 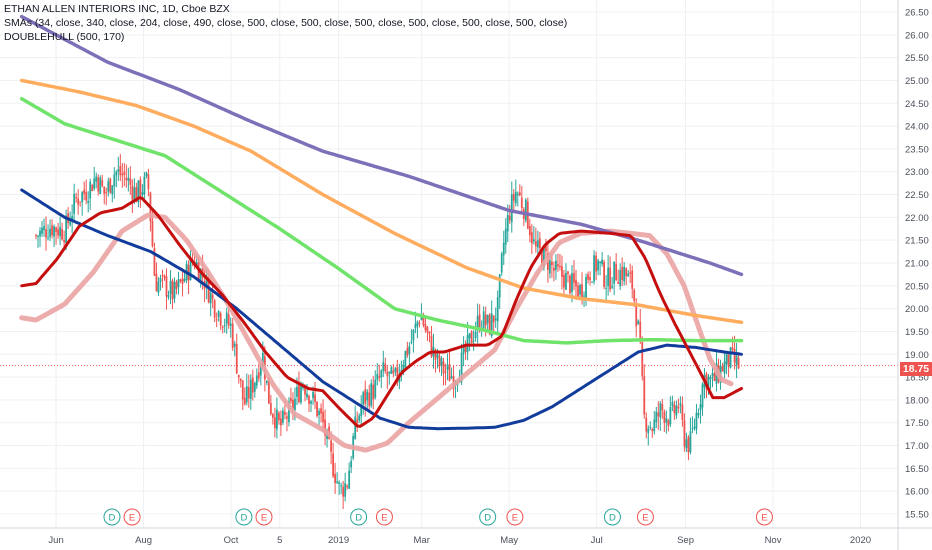 What do you see at coordinates (917, 286) in the screenshot?
I see `y-tick-label: 20.50` at bounding box center [917, 286].